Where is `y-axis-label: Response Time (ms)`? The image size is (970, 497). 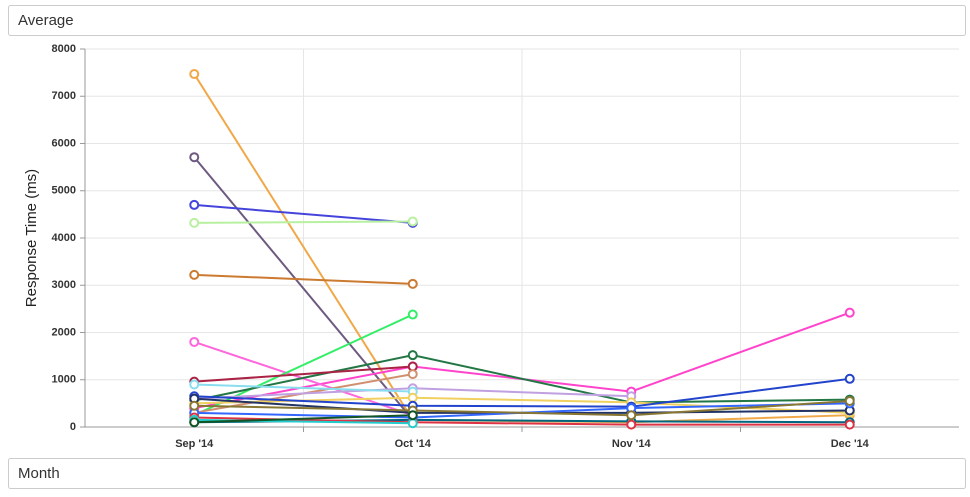
y-axis-label: Response Time (ms) is located at coordinates (31, 238).